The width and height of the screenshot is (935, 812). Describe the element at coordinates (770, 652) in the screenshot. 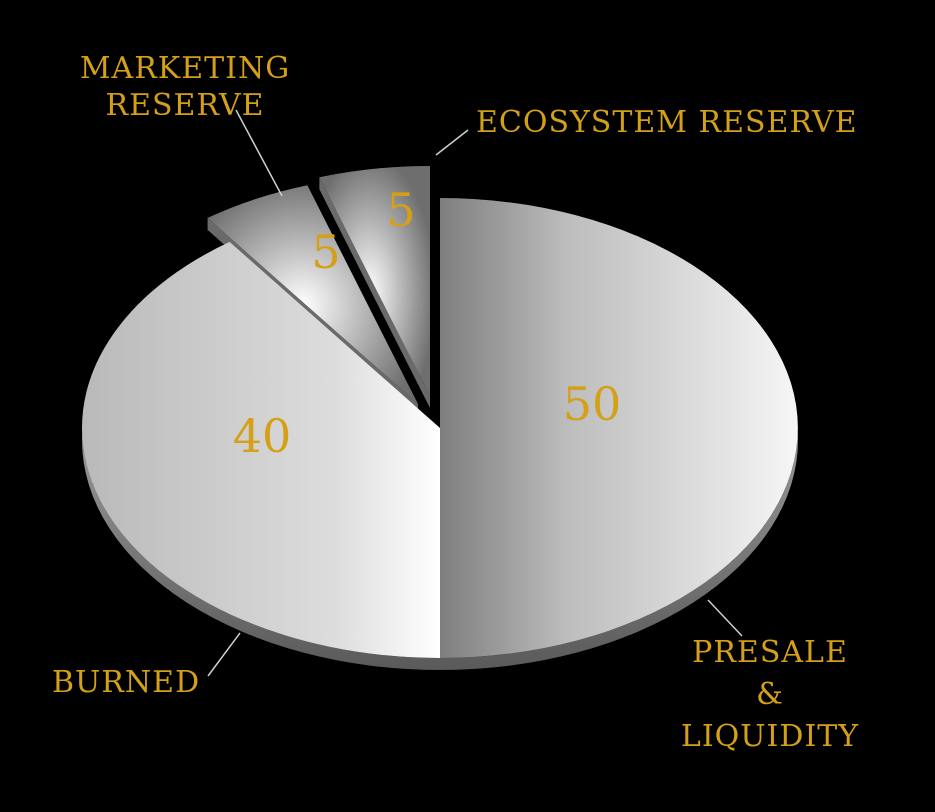

I see `category-label-line: PRESALE` at that location.